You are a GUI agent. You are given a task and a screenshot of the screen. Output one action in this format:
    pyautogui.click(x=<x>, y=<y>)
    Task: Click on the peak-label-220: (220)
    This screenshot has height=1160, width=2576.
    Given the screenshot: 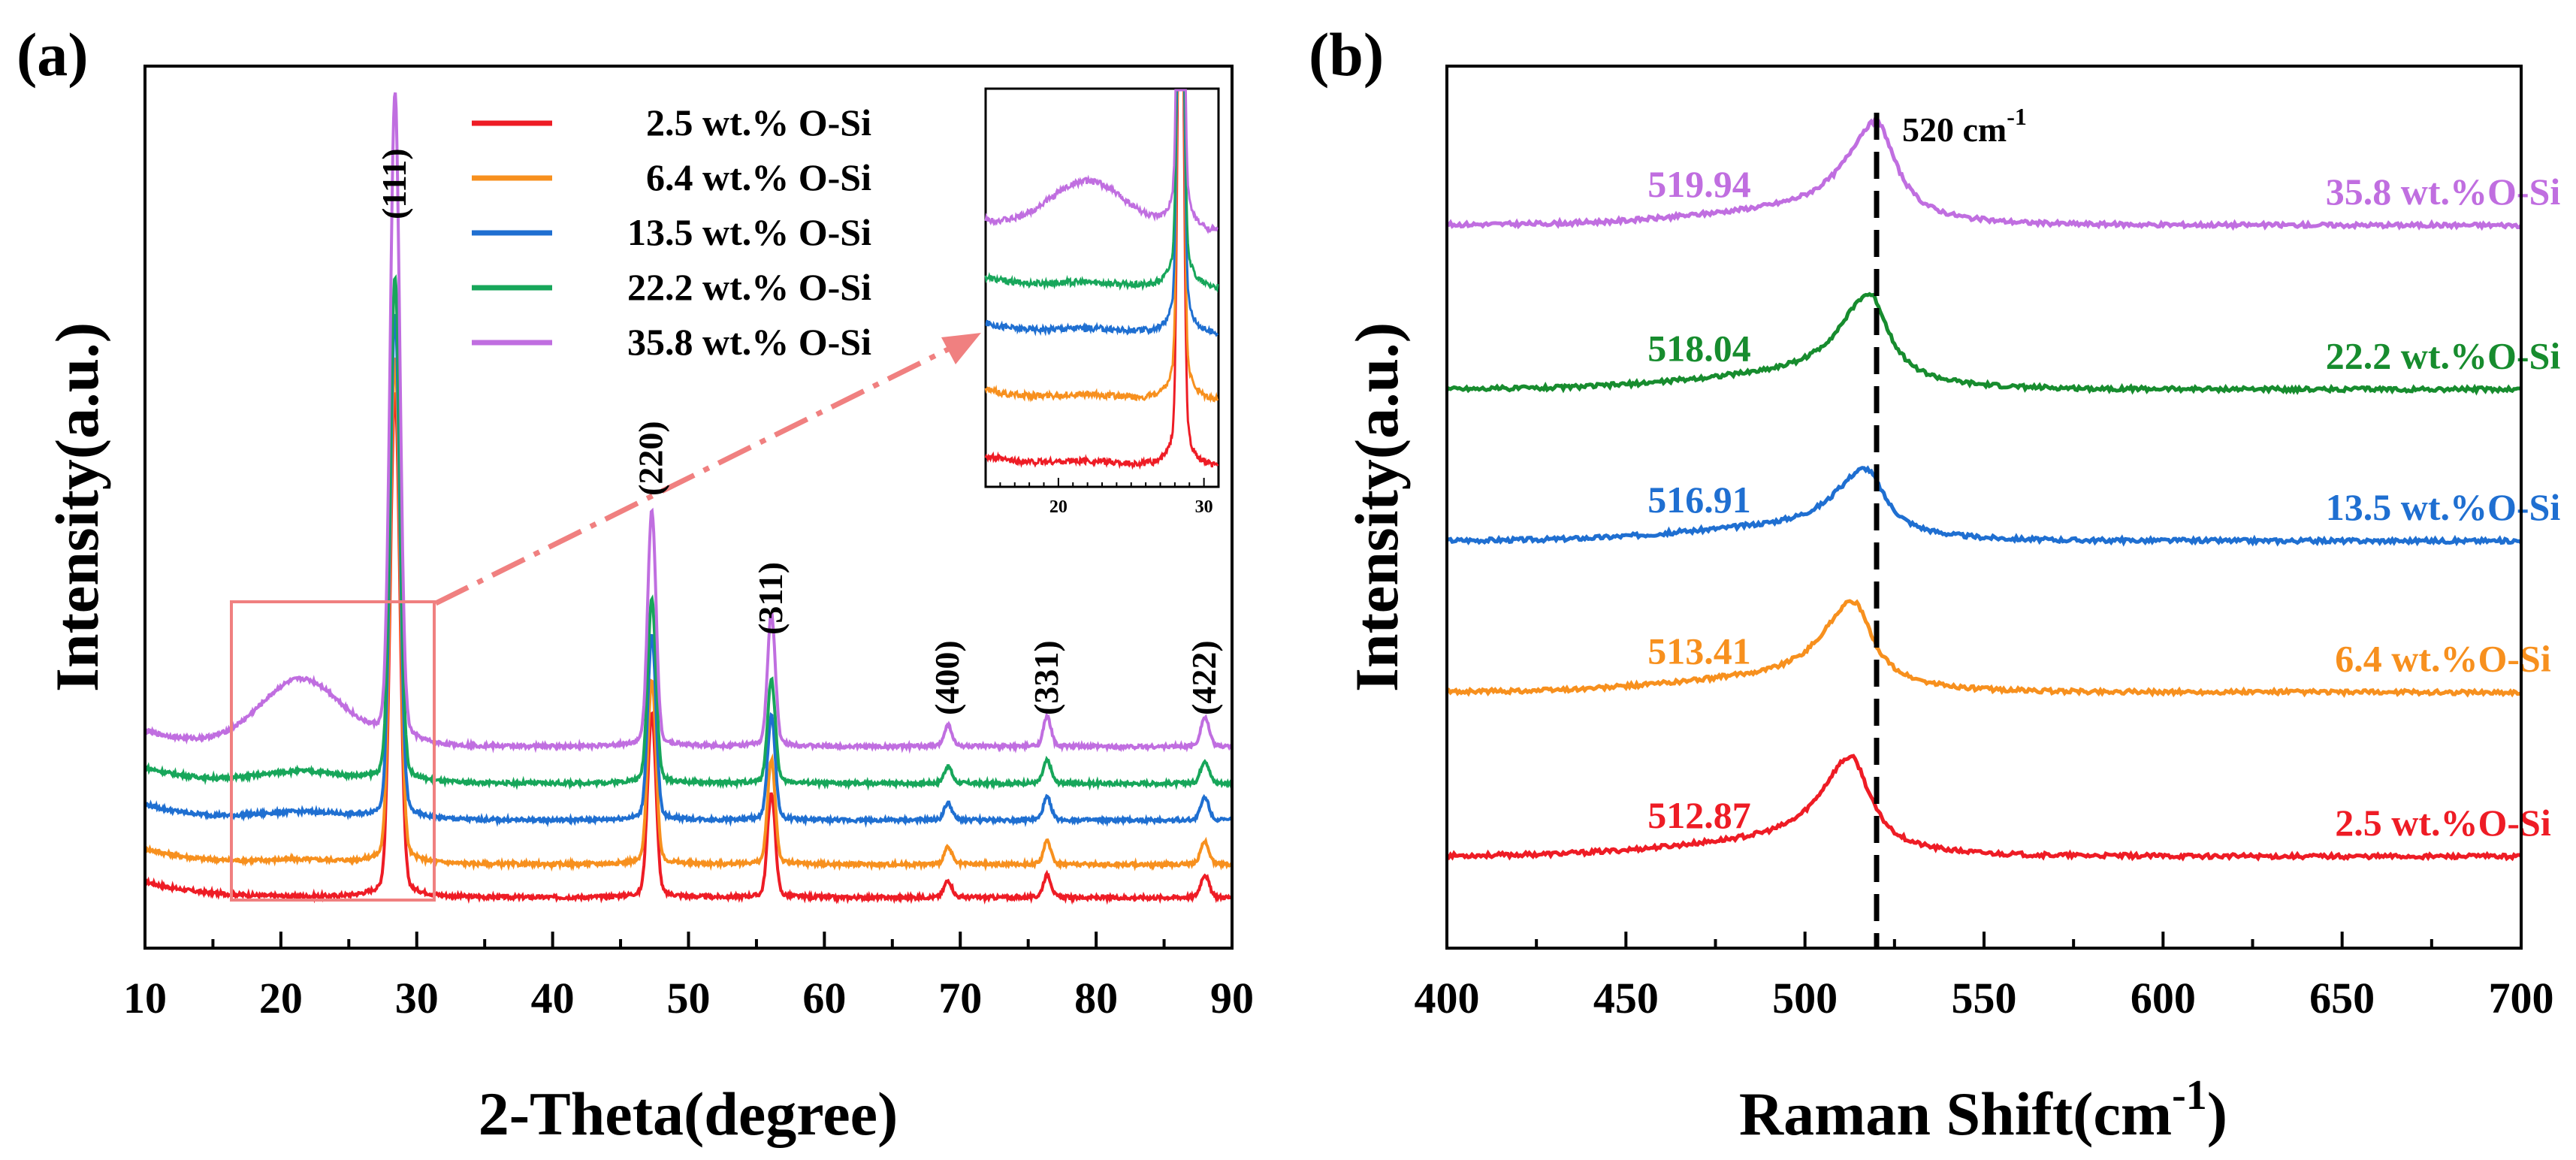 What is the action you would take?
    pyautogui.click(x=651, y=458)
    